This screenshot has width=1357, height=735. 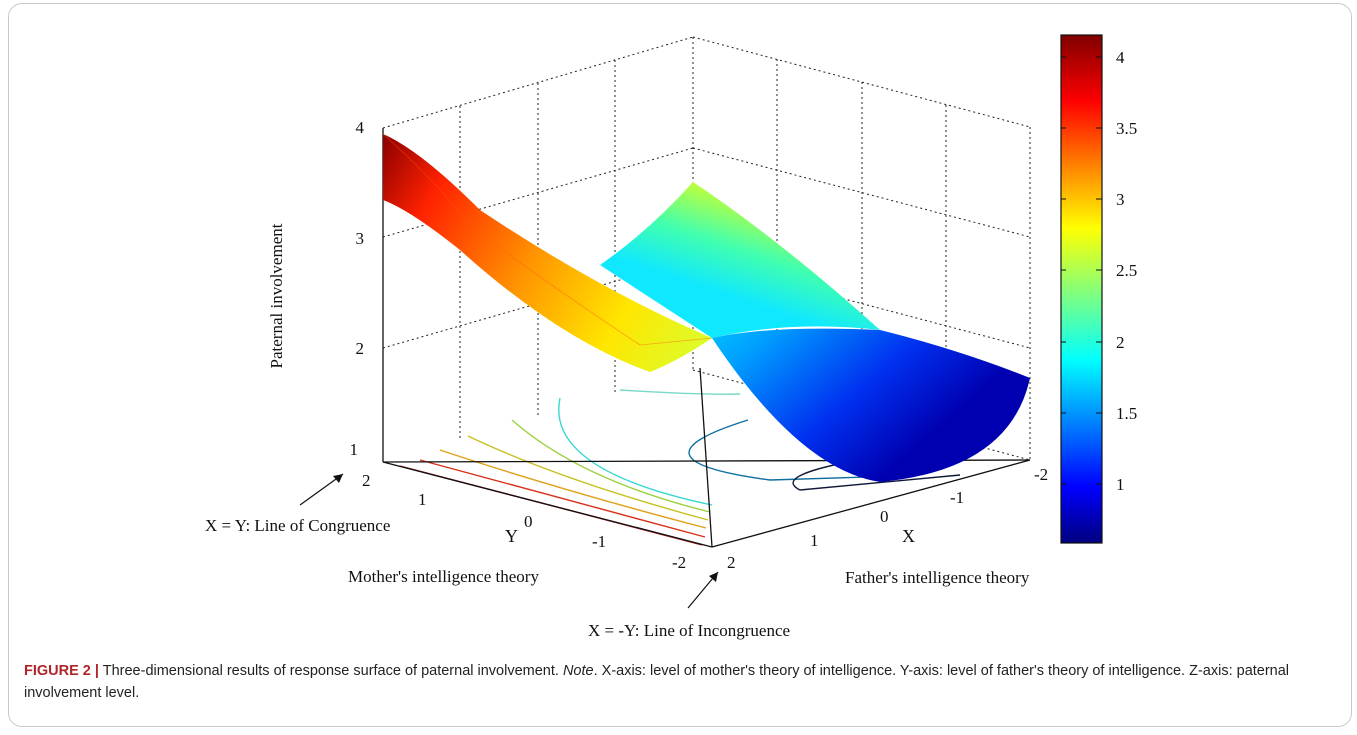 I want to click on colorbar-tick-label: 2.5, so click(x=1126, y=270).